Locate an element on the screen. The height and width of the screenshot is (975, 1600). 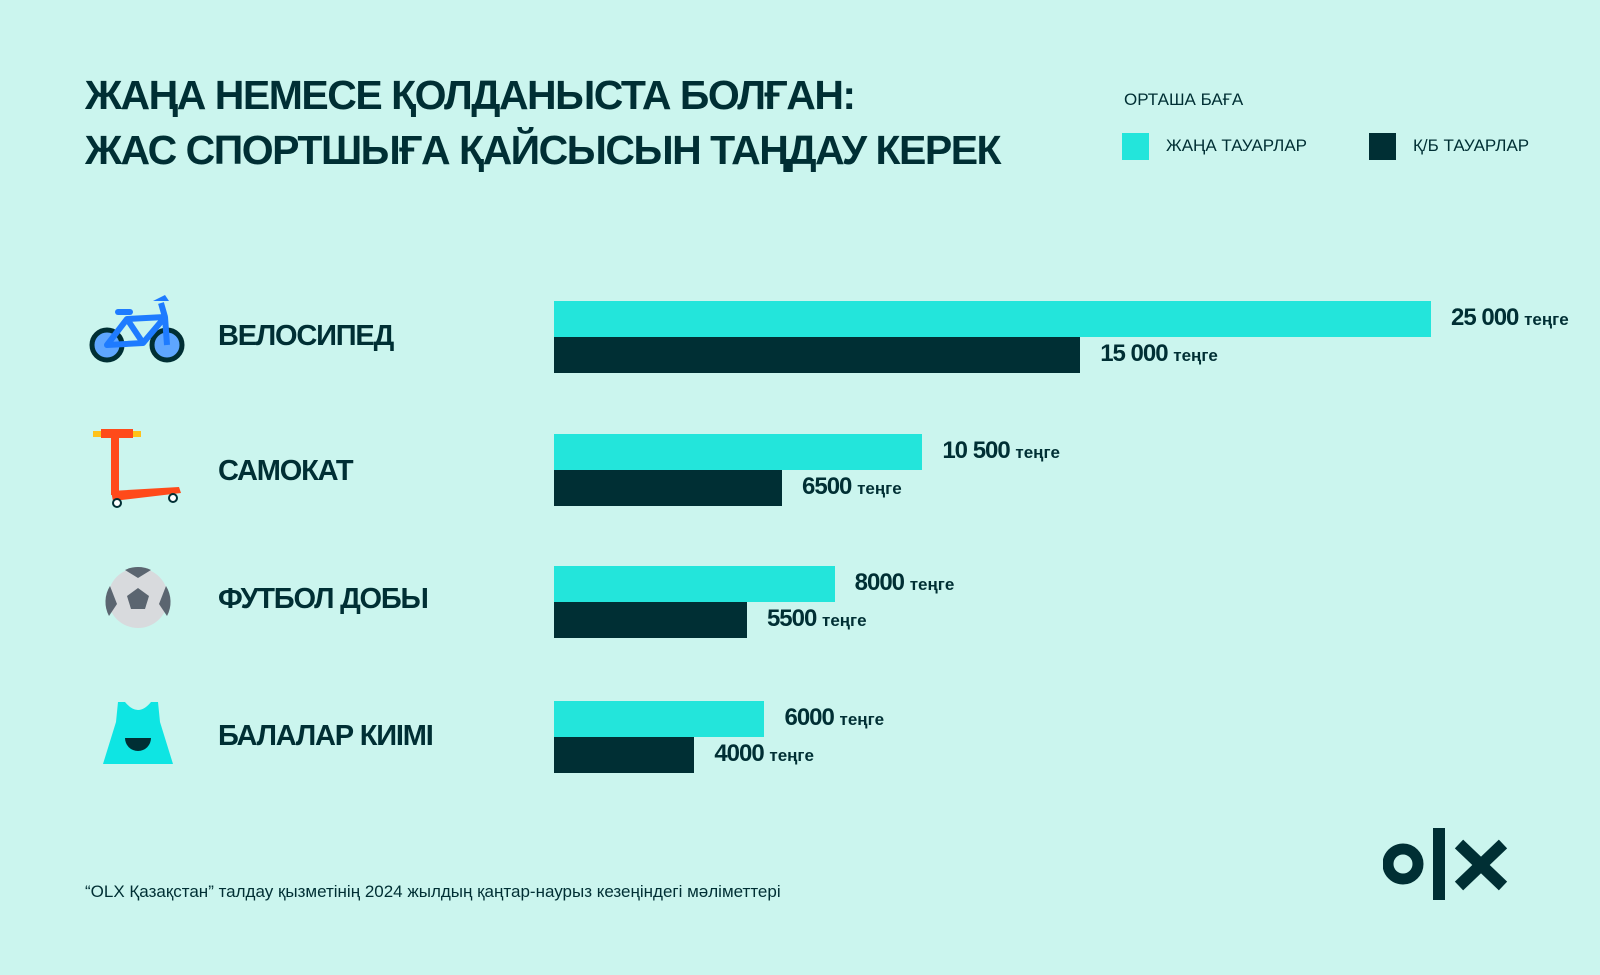
legend-label-used: Қ/Б ТАУАРЛАР is located at coordinates (1471, 145).